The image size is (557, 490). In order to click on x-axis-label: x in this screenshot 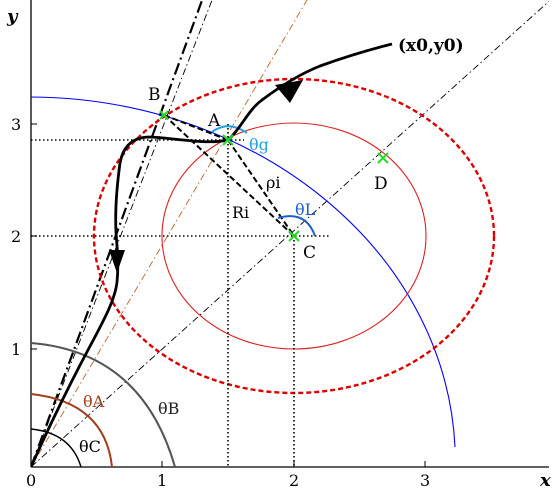, I will do `click(545, 480)`.